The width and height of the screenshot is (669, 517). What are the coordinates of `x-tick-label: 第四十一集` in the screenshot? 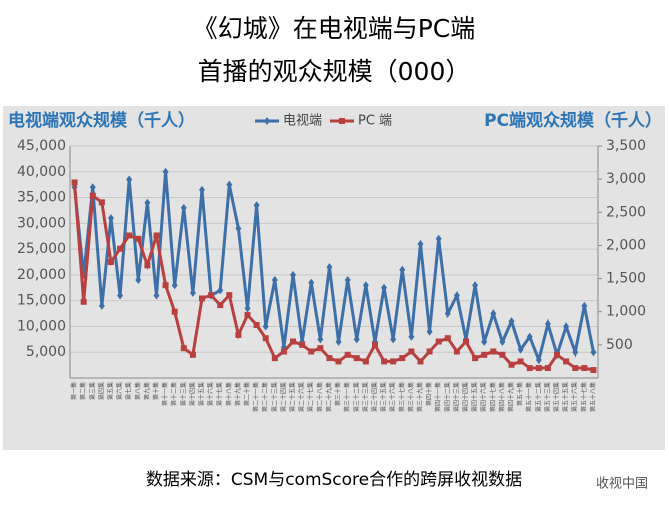 It's located at (438, 397).